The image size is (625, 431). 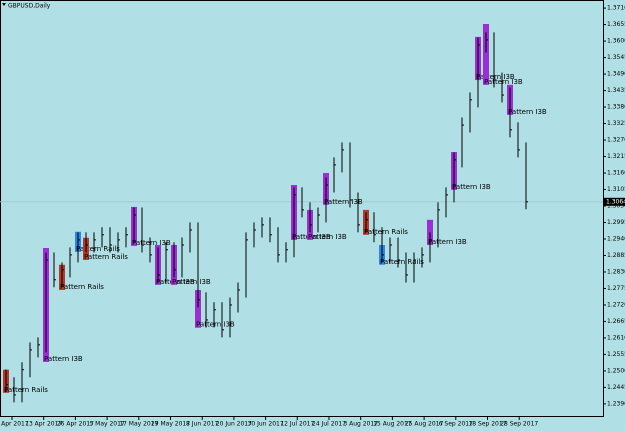 I want to click on x-tick-label: 18 Sep 2017, so click(x=487, y=424).